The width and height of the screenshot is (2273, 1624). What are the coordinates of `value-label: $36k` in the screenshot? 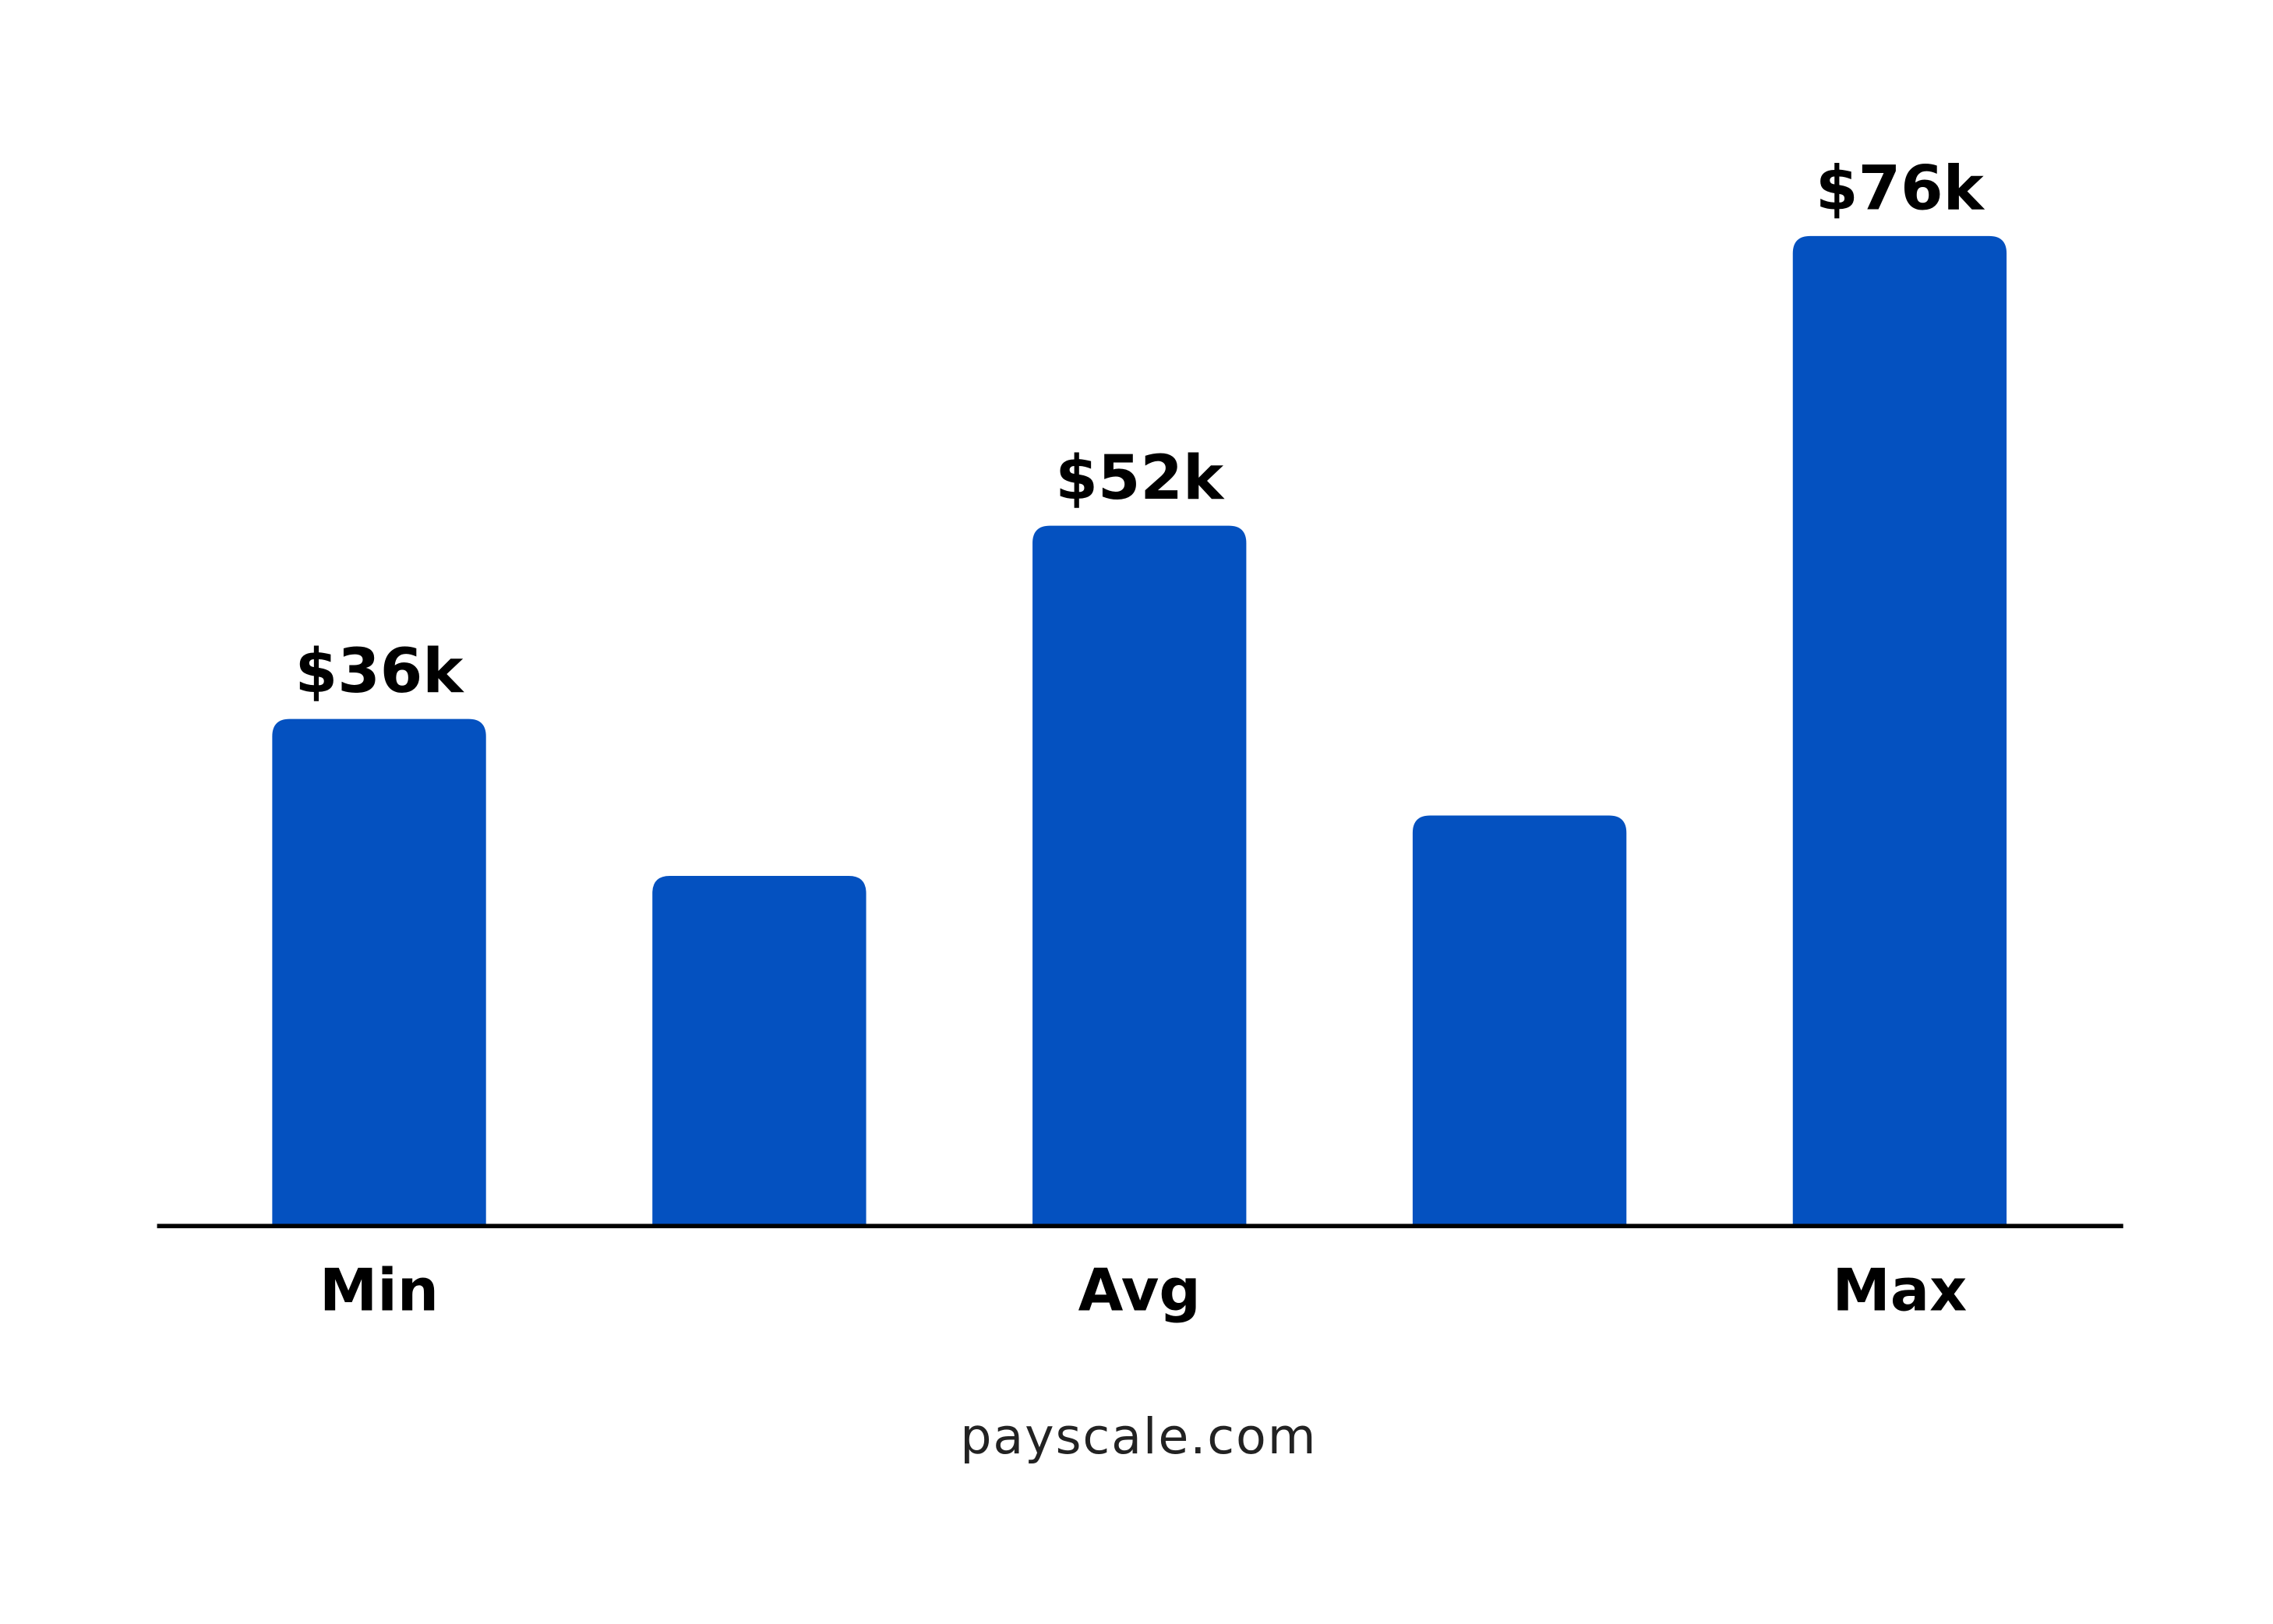 It's located at (380, 671).